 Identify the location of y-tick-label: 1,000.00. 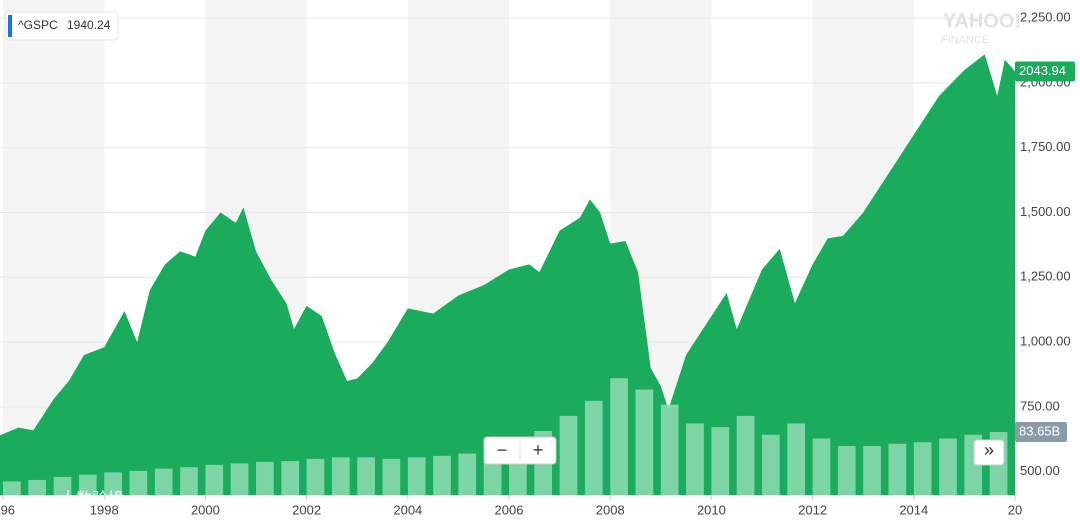
(1045, 341).